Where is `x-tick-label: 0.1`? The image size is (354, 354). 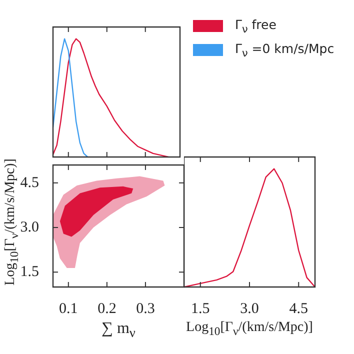
x-tick-label: 0.1 is located at coordinates (68, 308).